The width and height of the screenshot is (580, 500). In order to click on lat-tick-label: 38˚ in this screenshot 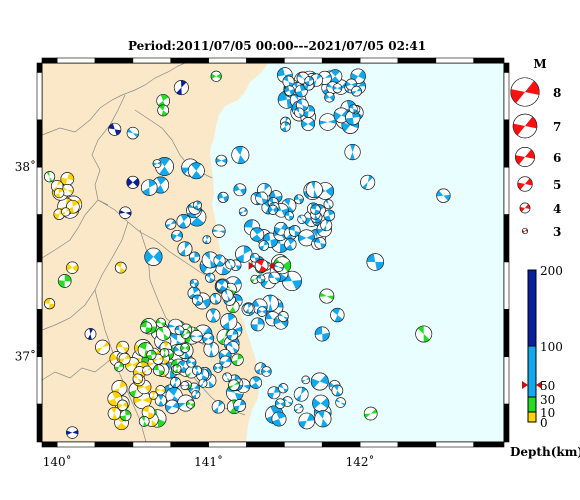, I will do `click(25, 166)`.